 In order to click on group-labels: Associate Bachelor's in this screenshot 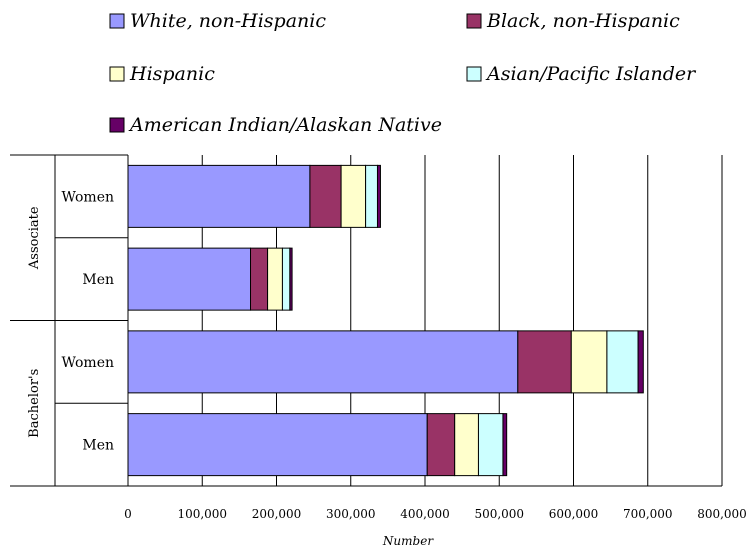, I will do `click(34, 322)`.